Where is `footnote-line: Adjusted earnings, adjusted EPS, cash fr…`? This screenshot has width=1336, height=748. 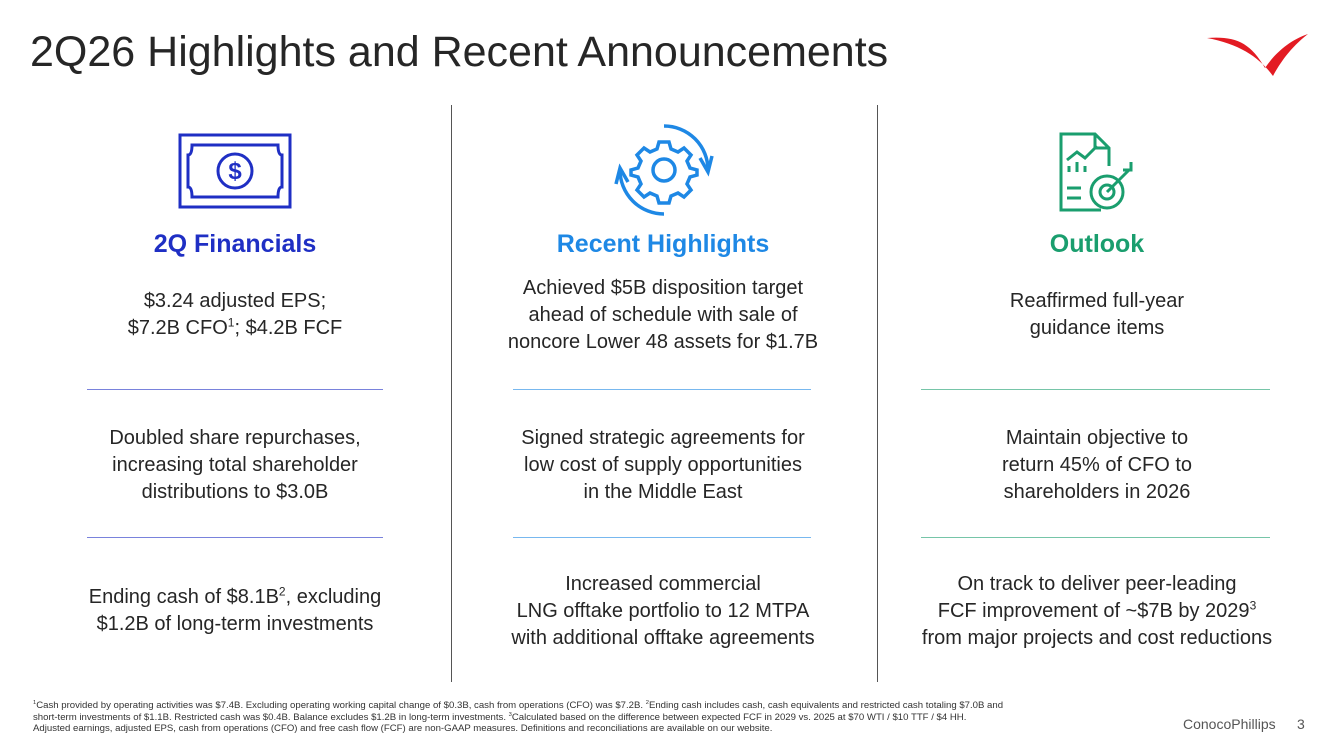
footnote-line: Adjusted earnings, adjusted EPS, cash fr… is located at coordinates (518, 729).